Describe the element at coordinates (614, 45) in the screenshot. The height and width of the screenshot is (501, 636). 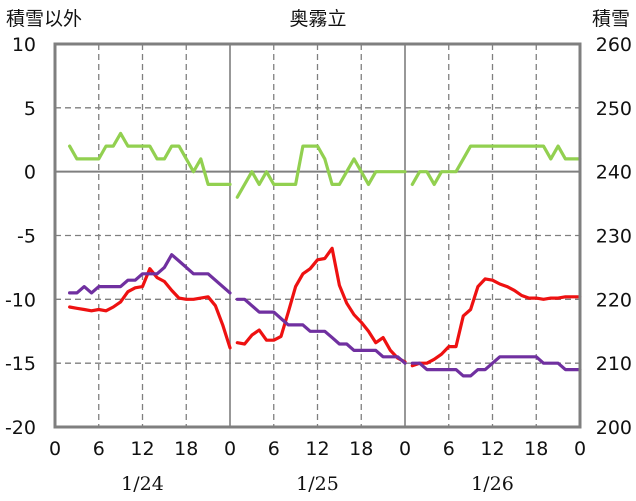
I see `right-tick-label: 260` at that location.